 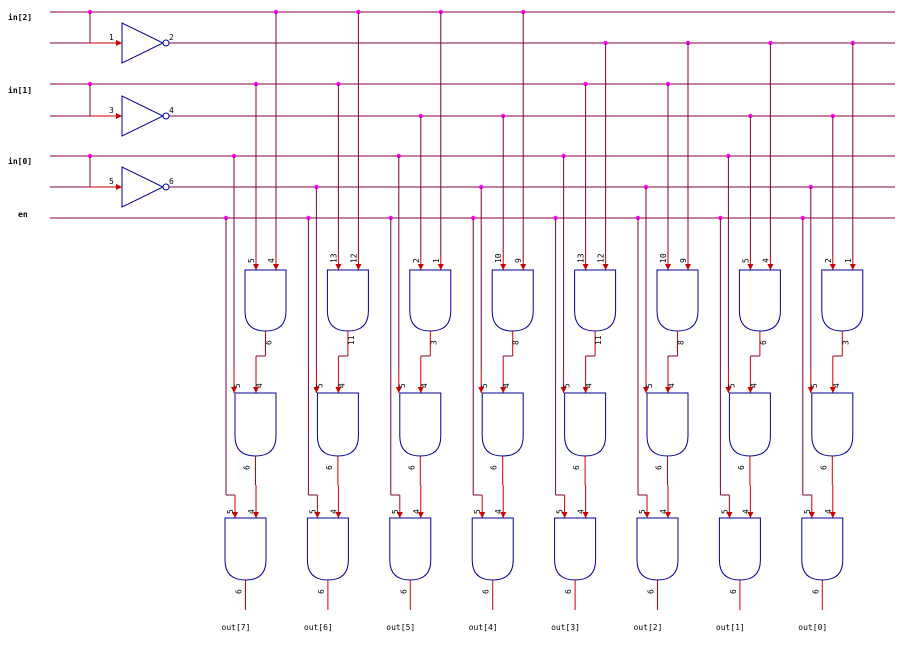 What do you see at coordinates (318, 627) in the screenshot?
I see `output-label: out[6]` at bounding box center [318, 627].